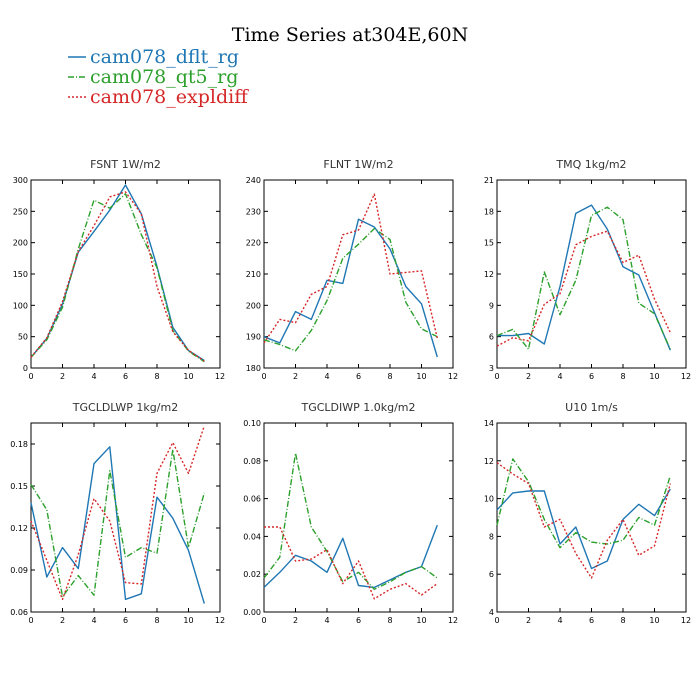  Describe the element at coordinates (421, 620) in the screenshot. I see `x-tick-label-tgcldiwp: 10` at that location.